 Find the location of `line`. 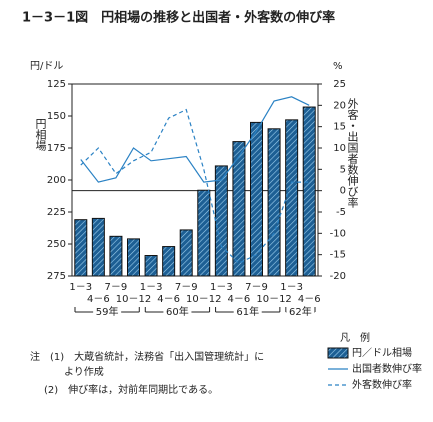

line is located at coordinates (195, 139).